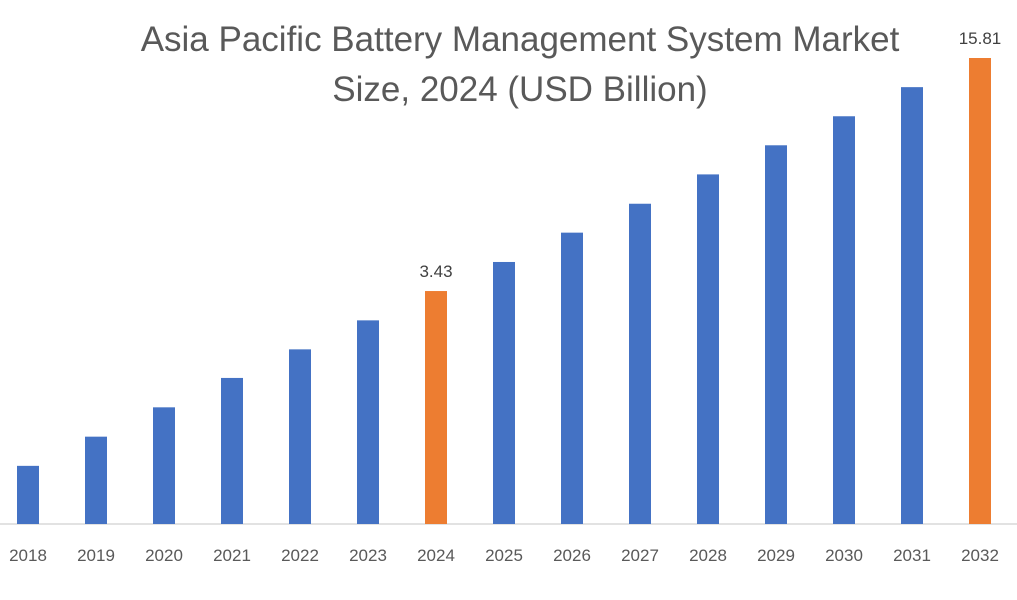 The height and width of the screenshot is (600, 1017). What do you see at coordinates (368, 555) in the screenshot?
I see `x-tick-label-2023: 2023` at bounding box center [368, 555].